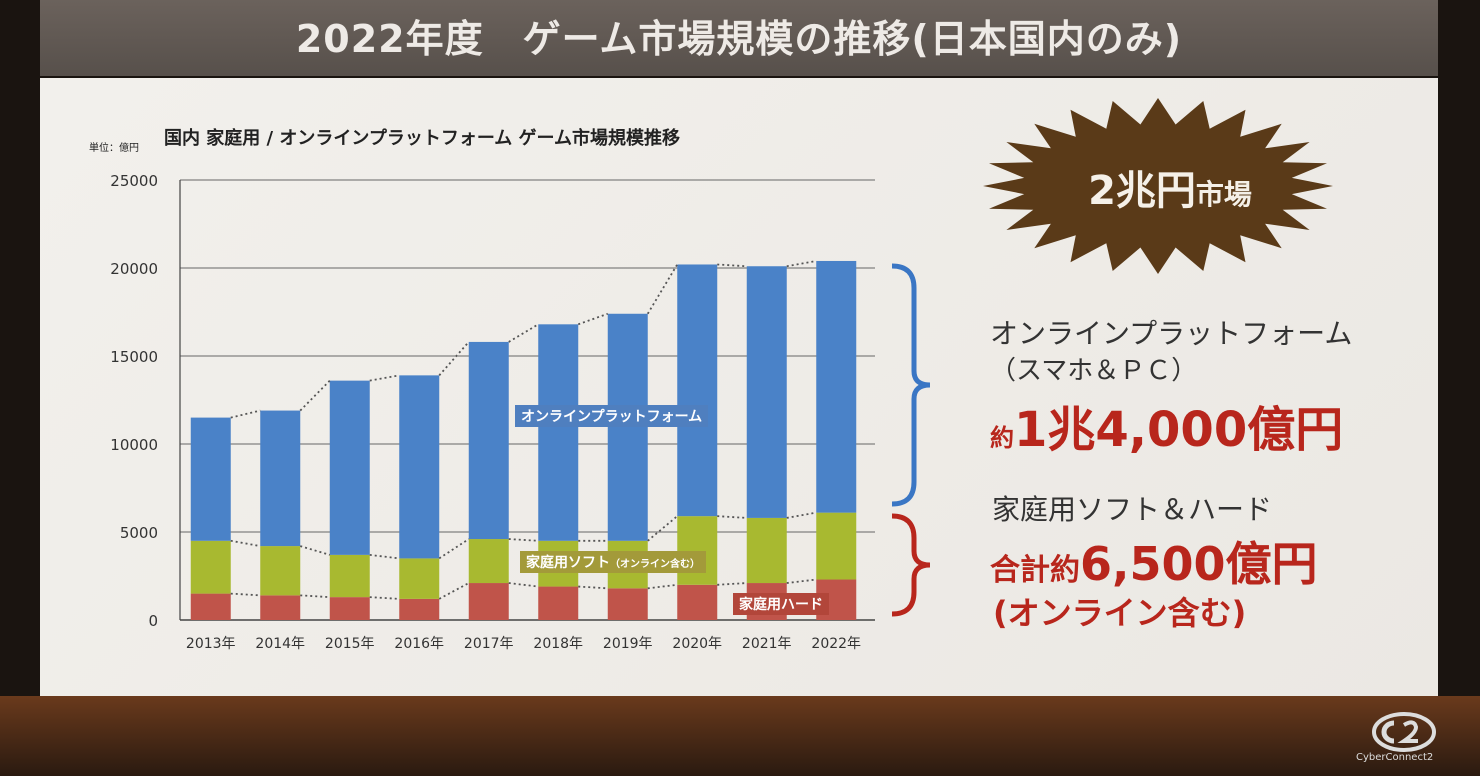 This screenshot has height=776, width=1480. I want to click on burst-suffix: 市場, so click(1223, 194).